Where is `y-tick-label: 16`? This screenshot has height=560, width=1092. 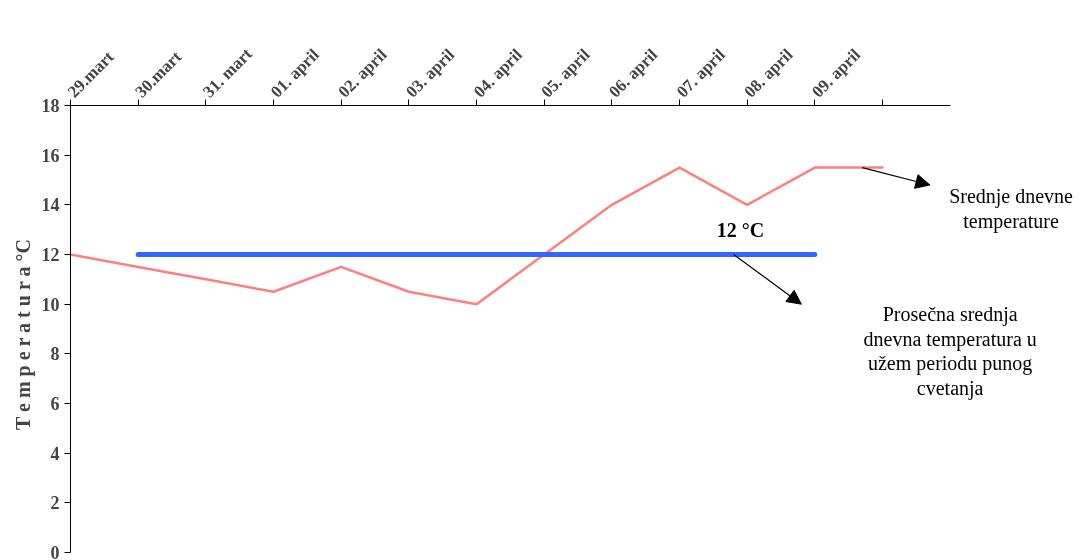
y-tick-label: 16 is located at coordinates (50, 155).